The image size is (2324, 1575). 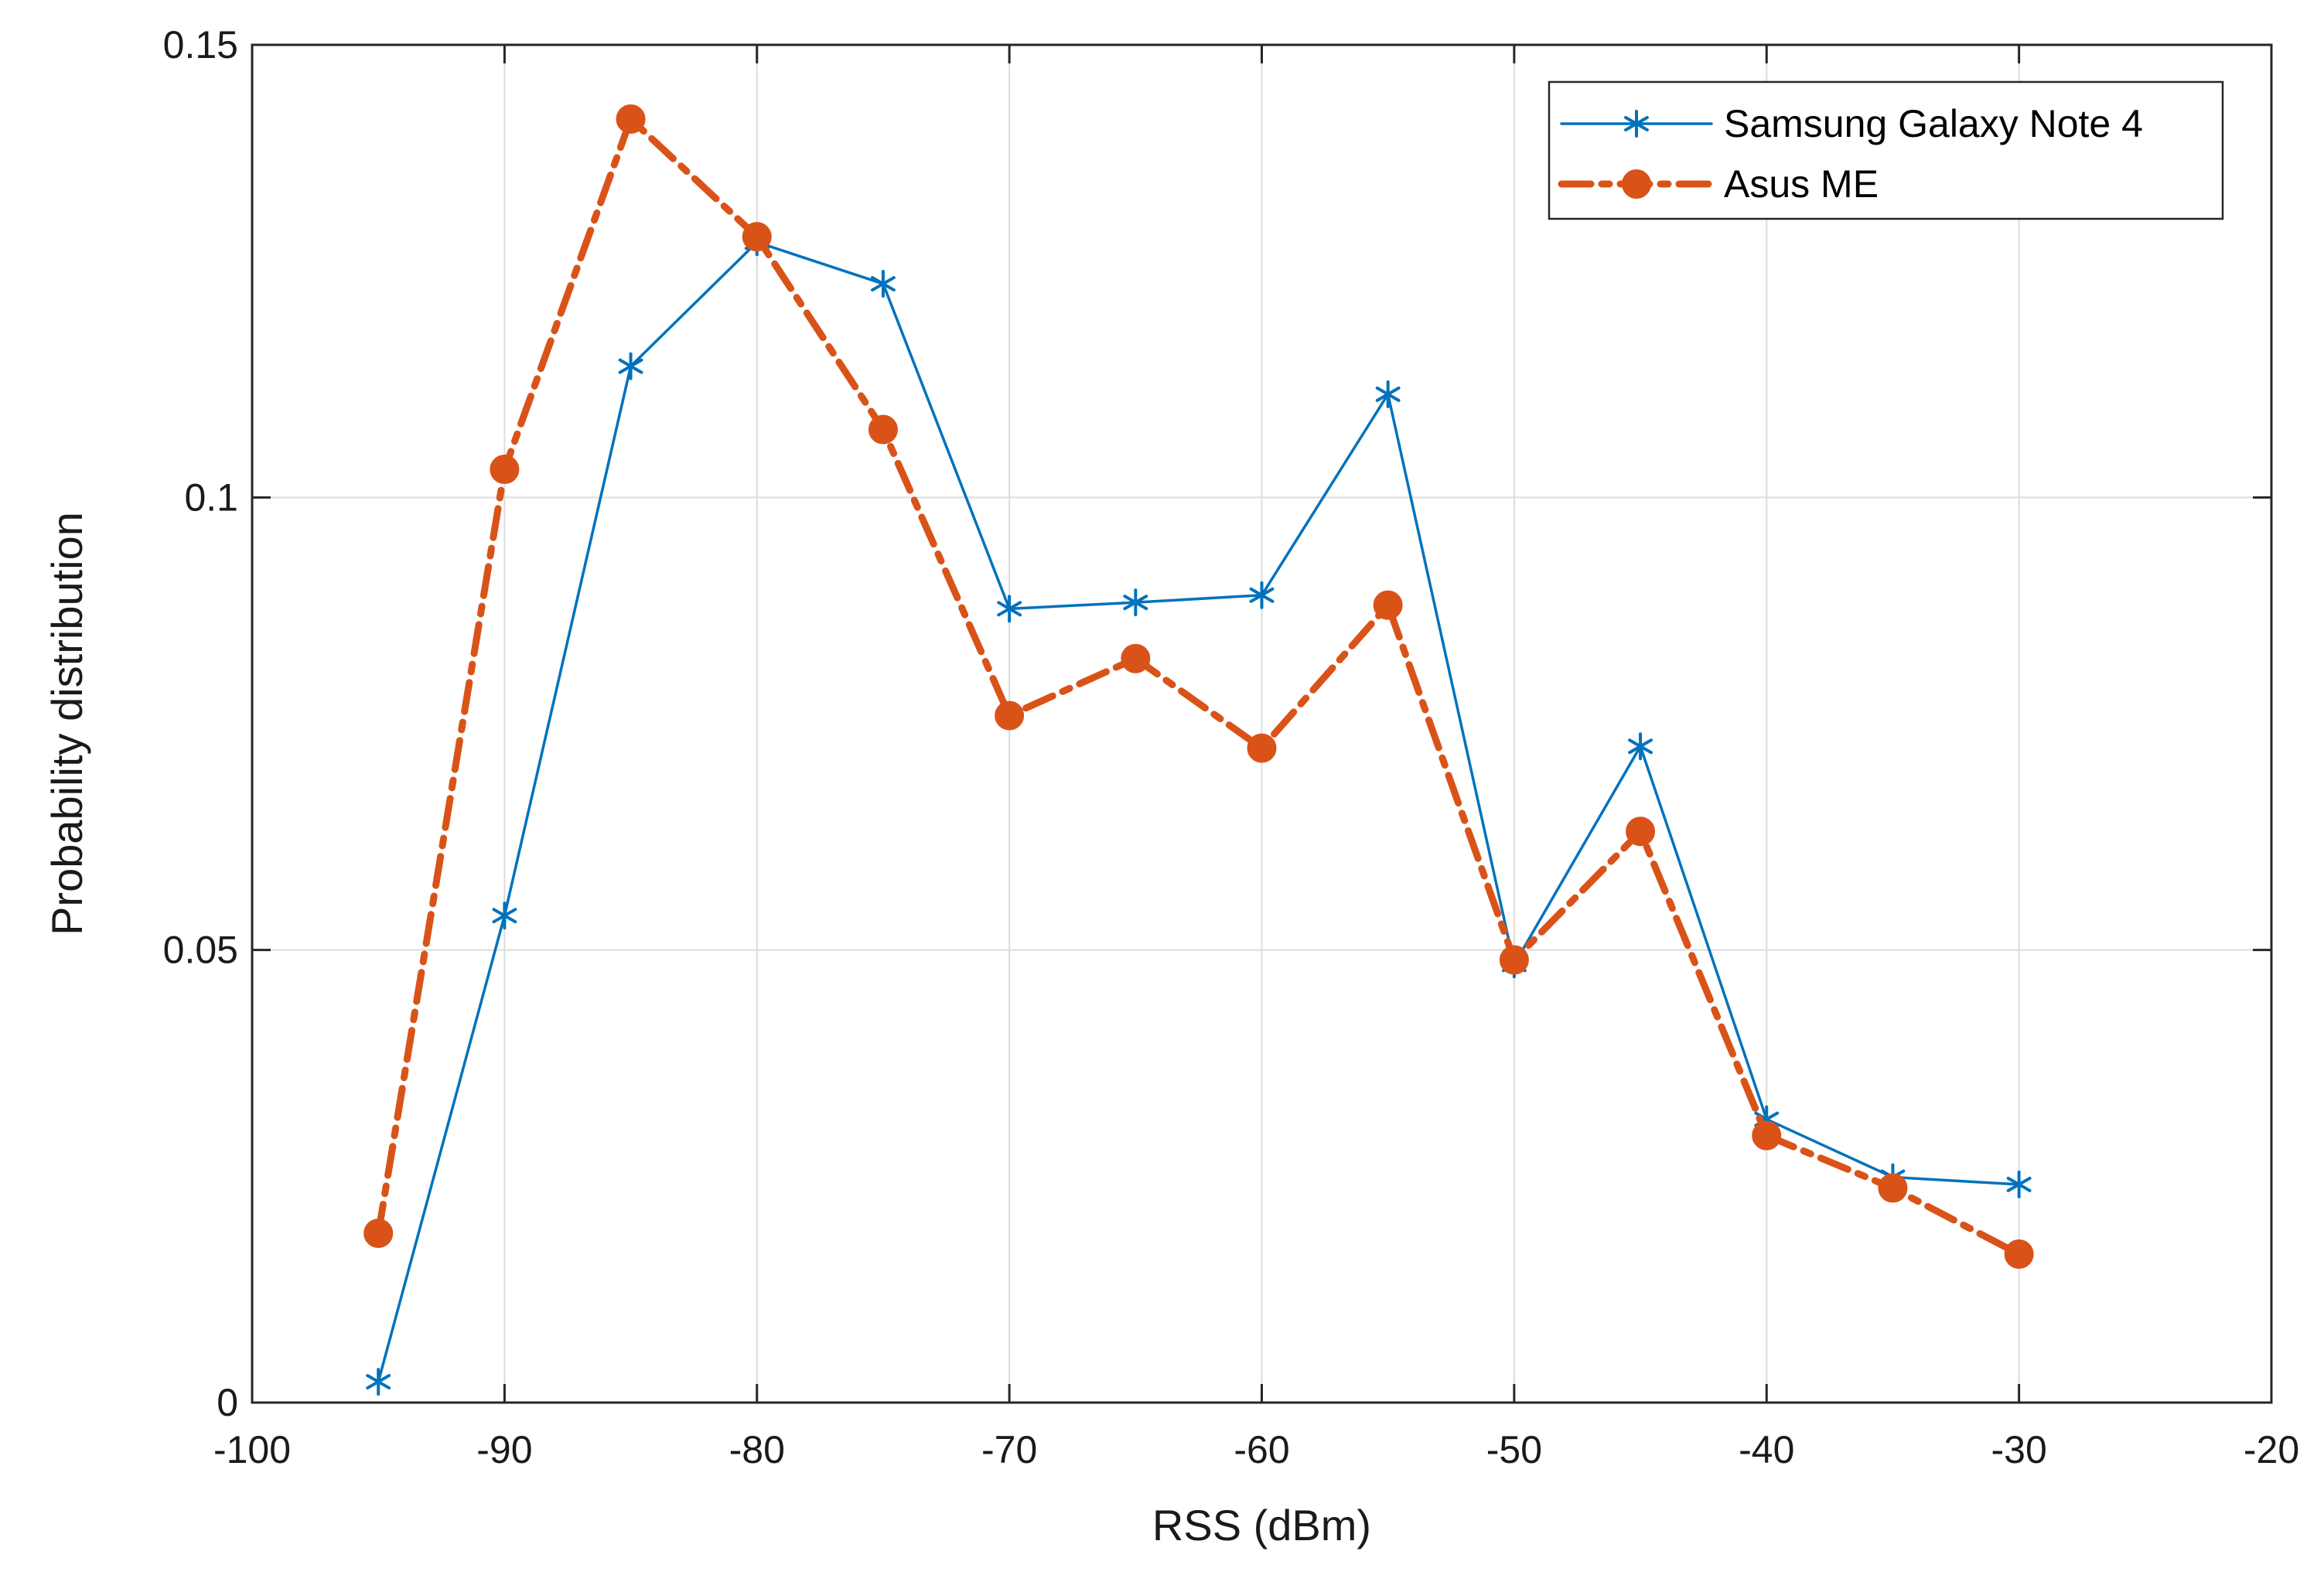 What do you see at coordinates (504, 1449) in the screenshot?
I see `x-tick-label: -90` at bounding box center [504, 1449].